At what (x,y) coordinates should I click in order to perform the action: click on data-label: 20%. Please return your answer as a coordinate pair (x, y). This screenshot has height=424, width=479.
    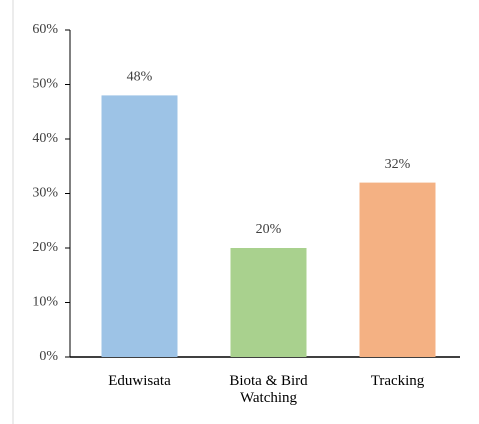
    Looking at the image, I should click on (269, 229).